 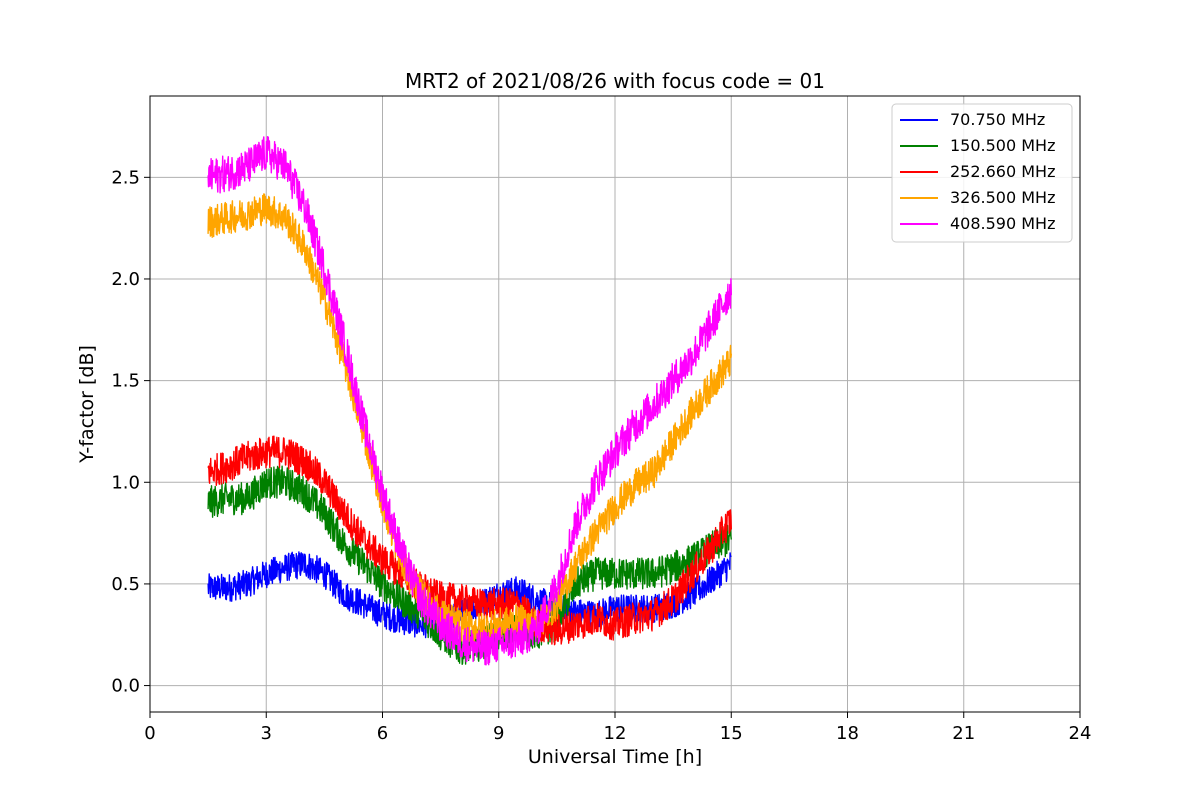 What do you see at coordinates (615, 733) in the screenshot?
I see `x-tick-label: 12` at bounding box center [615, 733].